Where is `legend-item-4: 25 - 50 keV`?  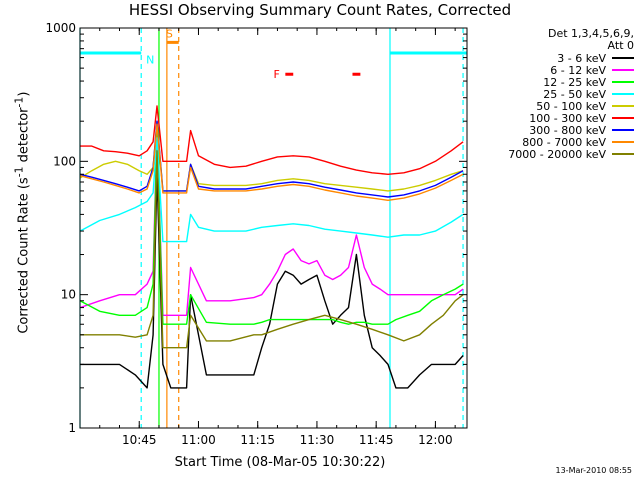 legend-item-4: 25 - 50 keV is located at coordinates (558, 94).